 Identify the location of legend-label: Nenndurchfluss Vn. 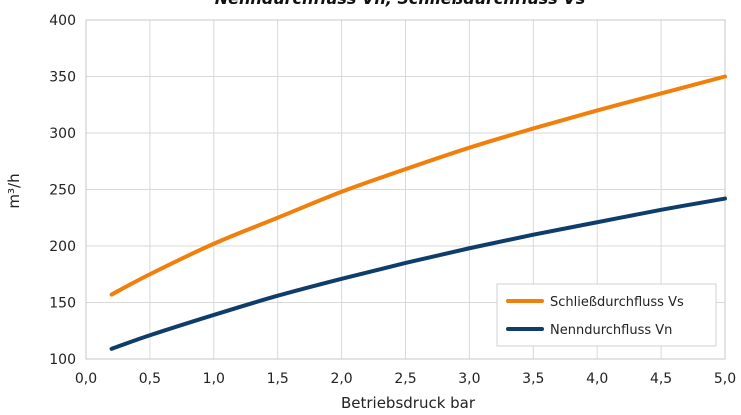
(611, 330).